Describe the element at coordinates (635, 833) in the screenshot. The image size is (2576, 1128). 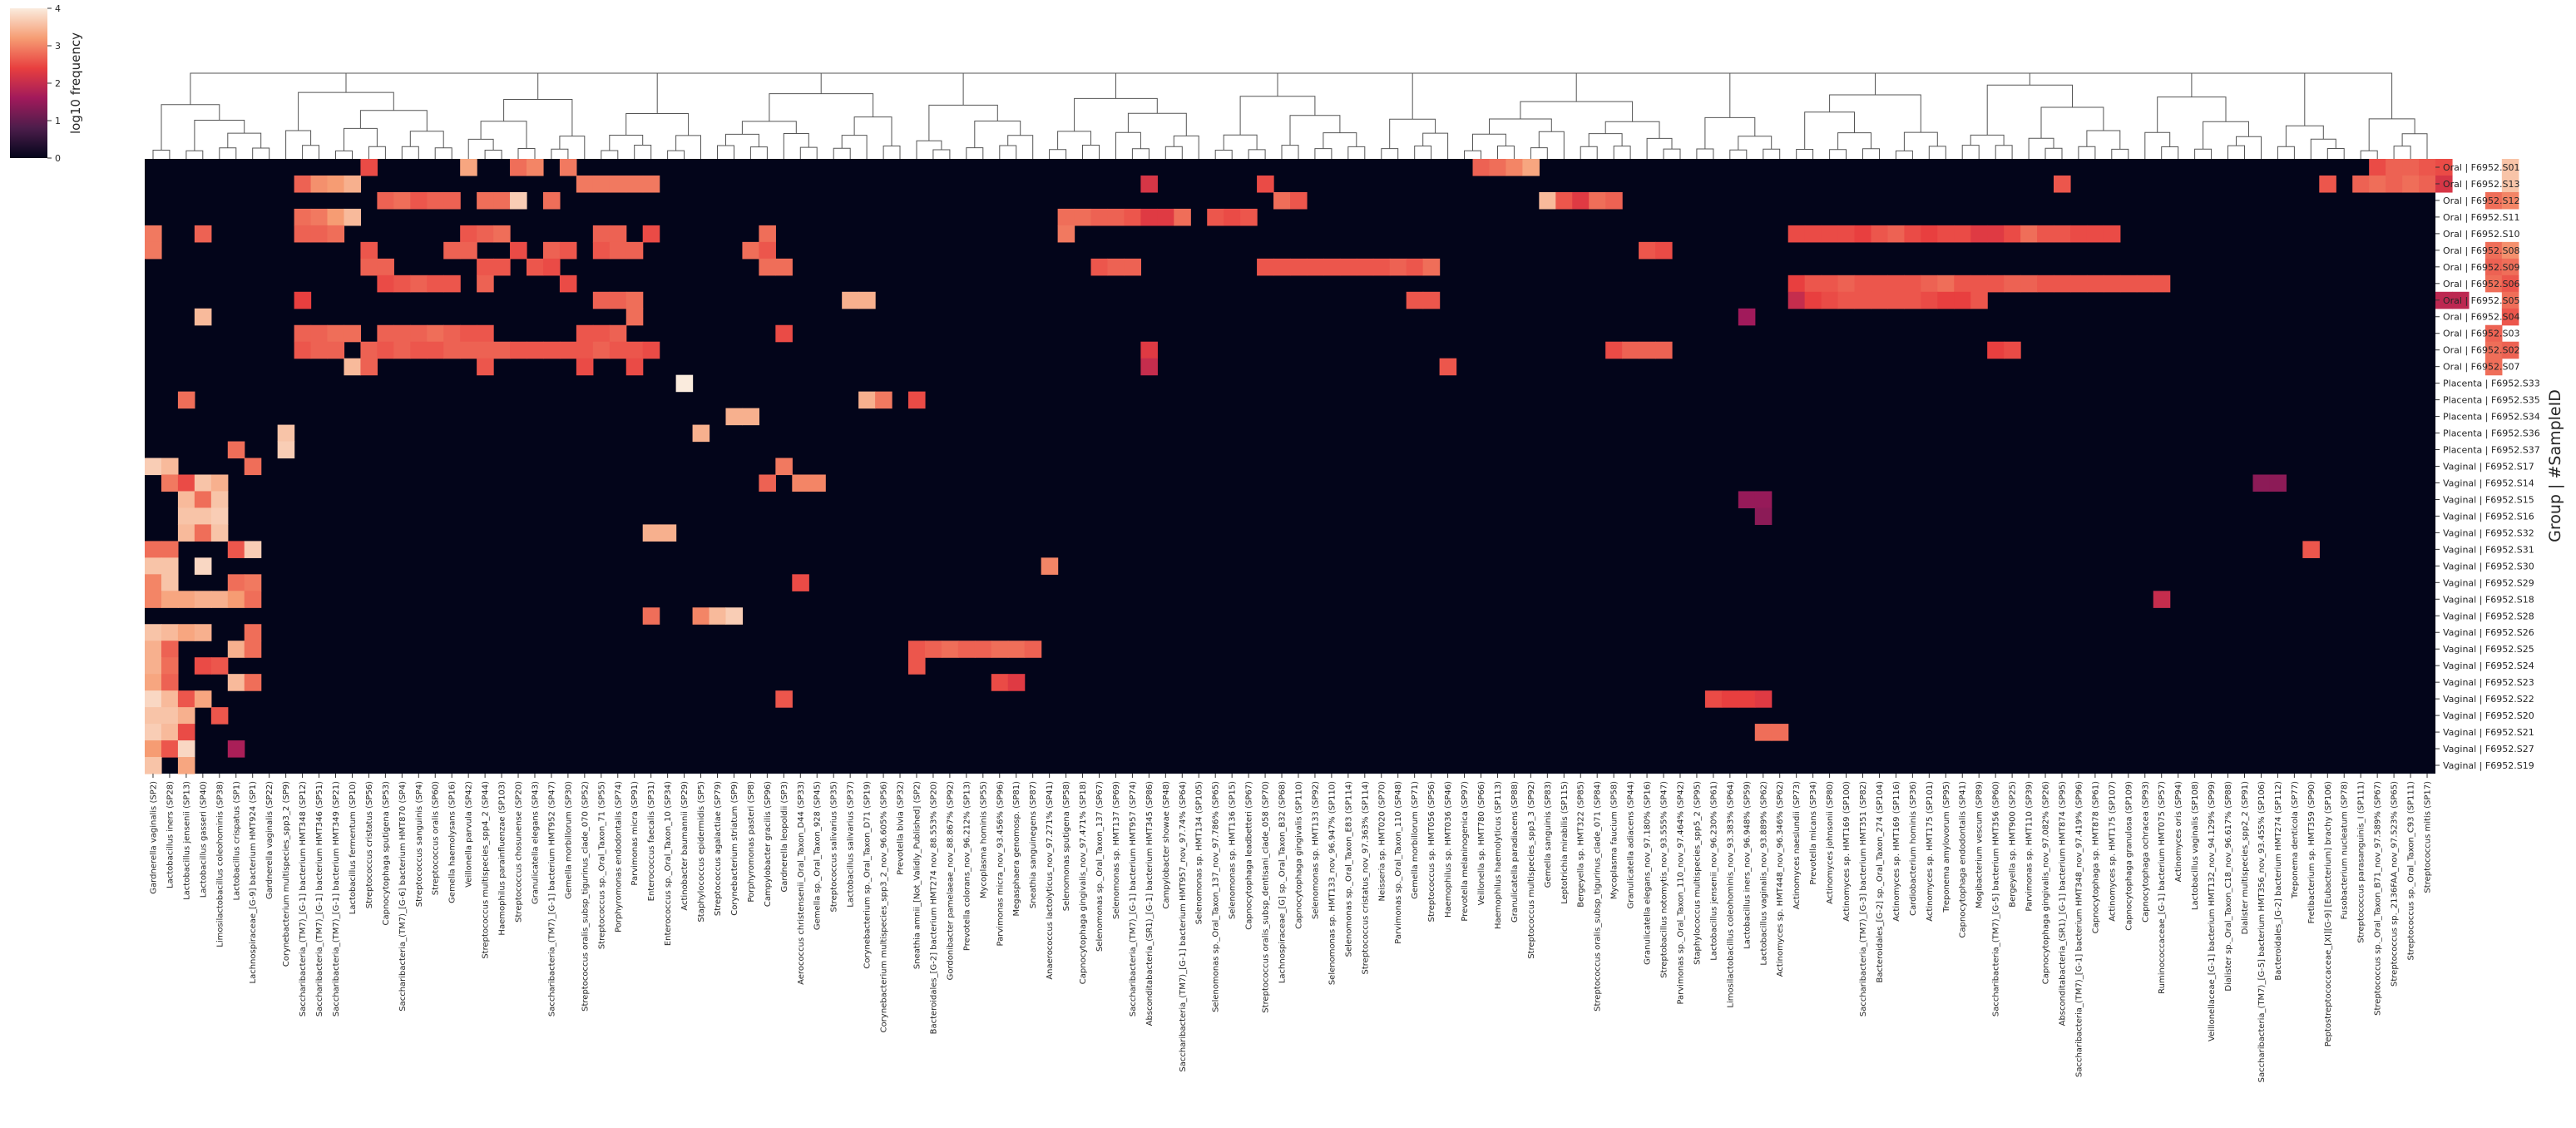
I see `column-label: Parvimonas micra (SP91)` at that location.